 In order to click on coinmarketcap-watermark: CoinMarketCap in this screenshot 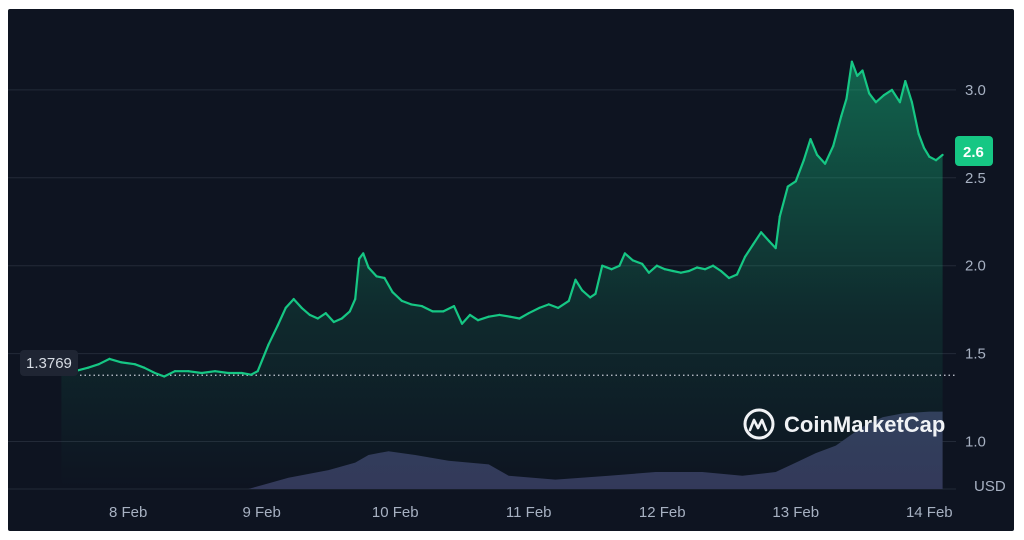, I will do `click(844, 424)`.